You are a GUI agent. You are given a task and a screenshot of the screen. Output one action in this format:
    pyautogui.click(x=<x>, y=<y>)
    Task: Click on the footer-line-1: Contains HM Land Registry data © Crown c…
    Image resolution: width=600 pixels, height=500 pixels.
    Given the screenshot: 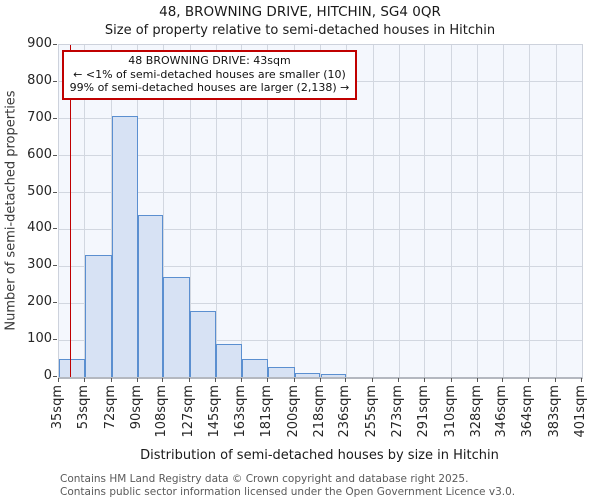 What is the action you would take?
    pyautogui.click(x=264, y=479)
    